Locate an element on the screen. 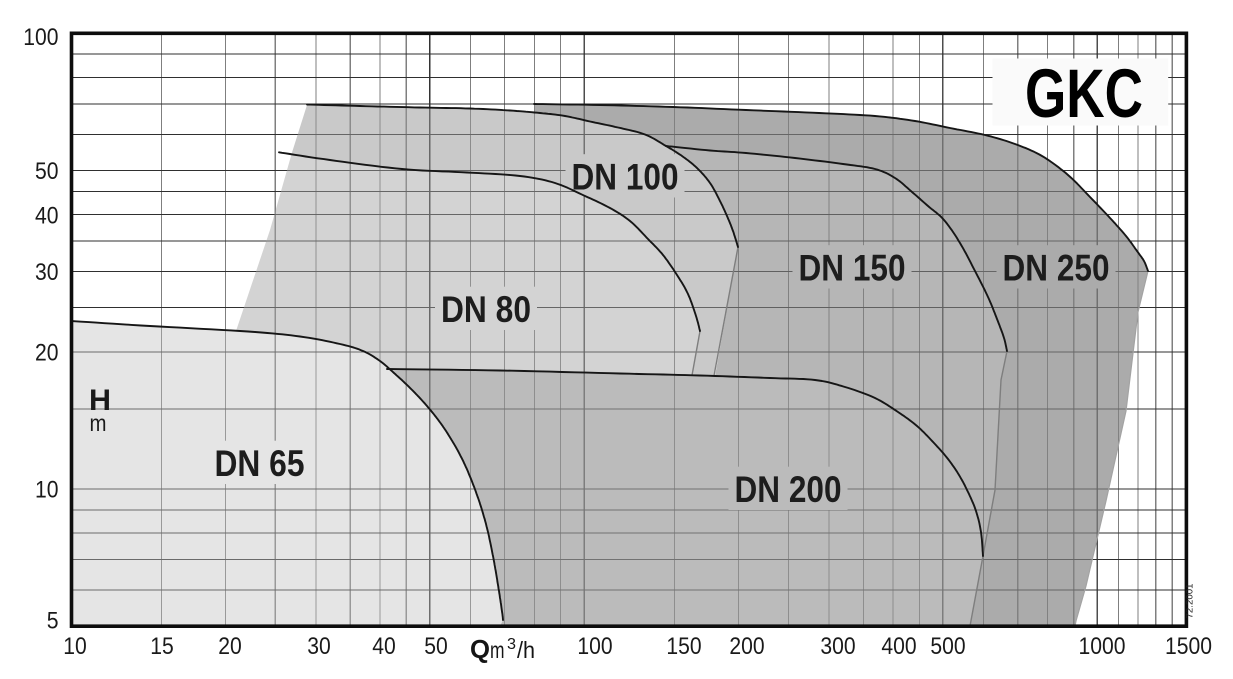 The width and height of the screenshot is (1233, 679). svg-text: DN 80 is located at coordinates (486, 309).